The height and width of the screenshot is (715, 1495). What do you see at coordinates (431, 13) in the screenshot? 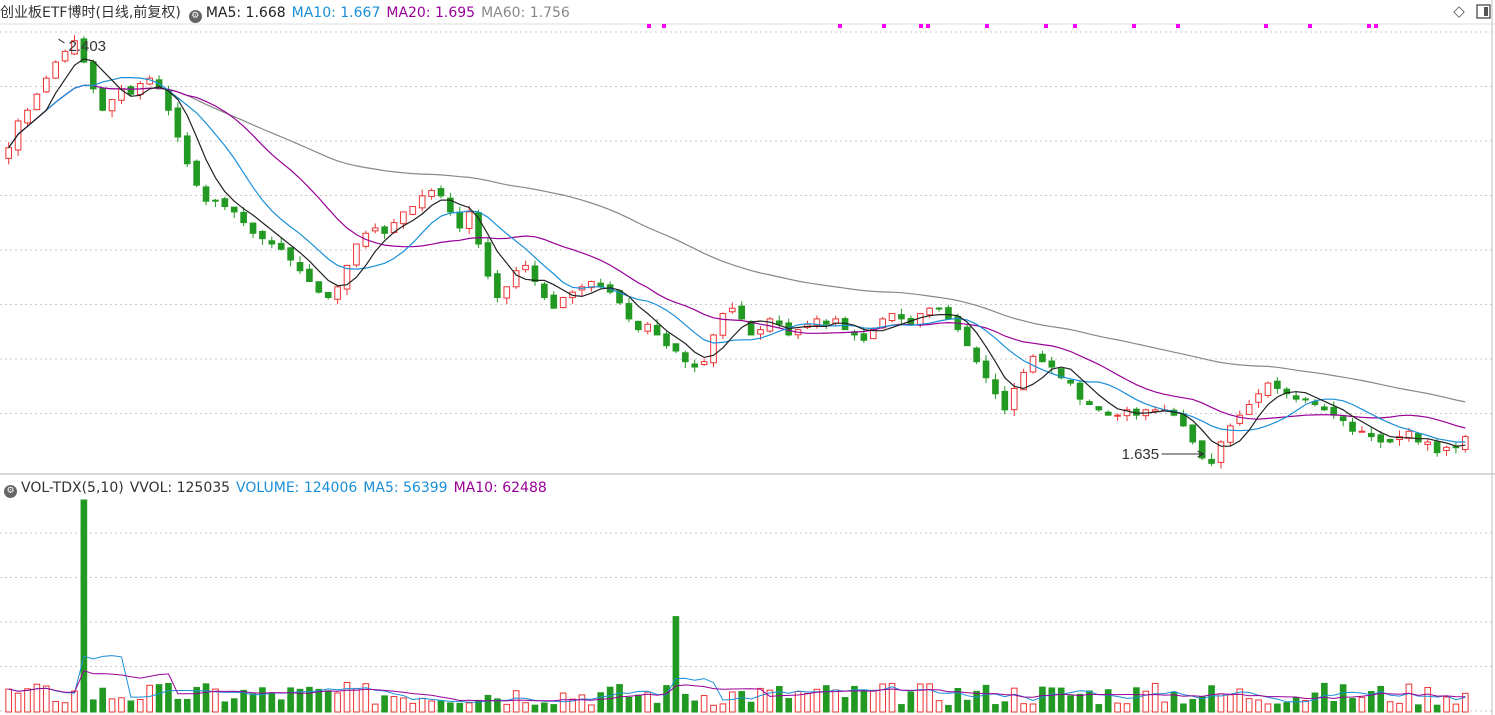
I see `ma20-legend: MA20: 1.695` at bounding box center [431, 13].